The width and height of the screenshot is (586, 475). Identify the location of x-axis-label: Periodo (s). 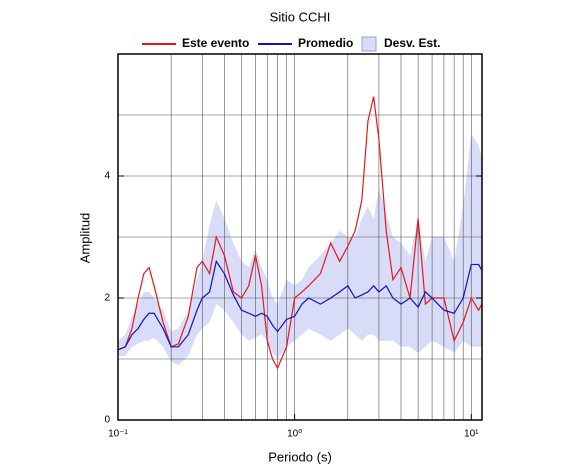
(300, 456).